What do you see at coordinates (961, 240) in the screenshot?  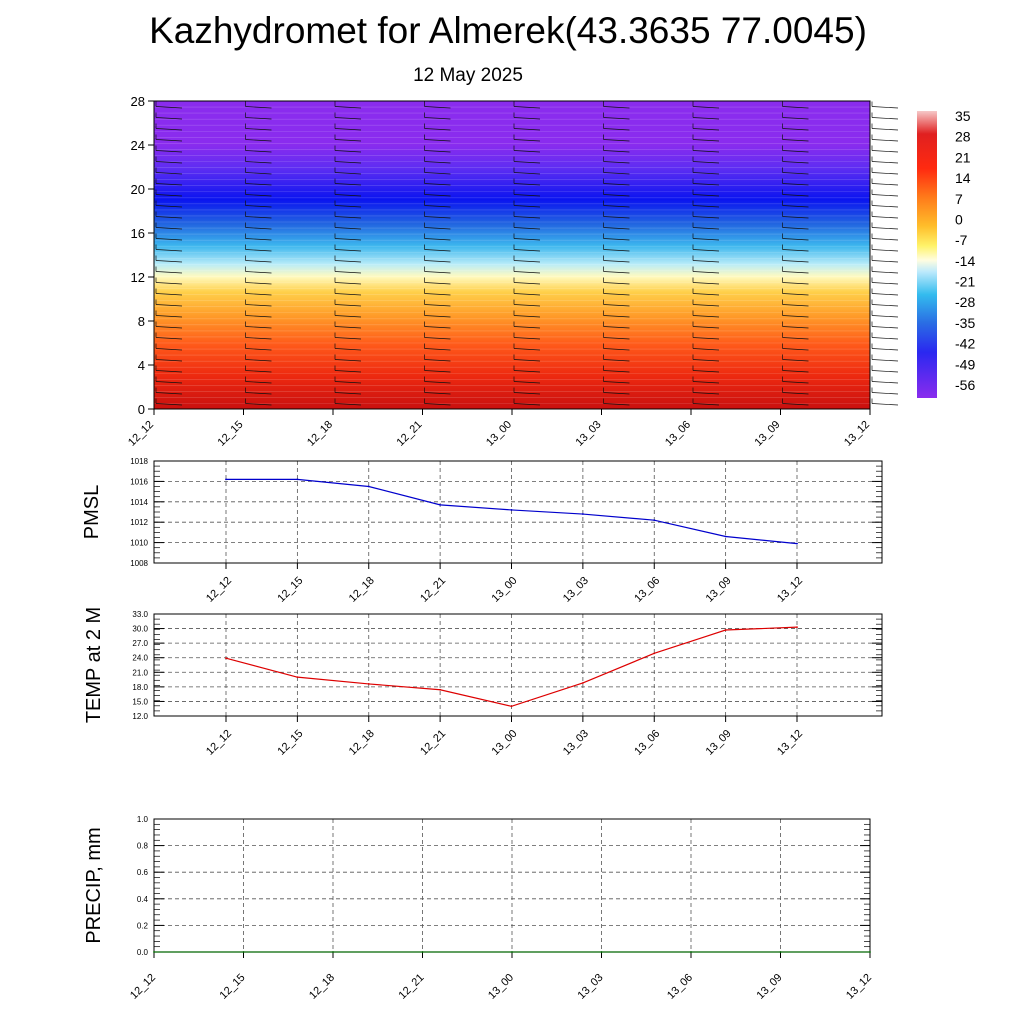 I see `colorbar-label: -7` at bounding box center [961, 240].